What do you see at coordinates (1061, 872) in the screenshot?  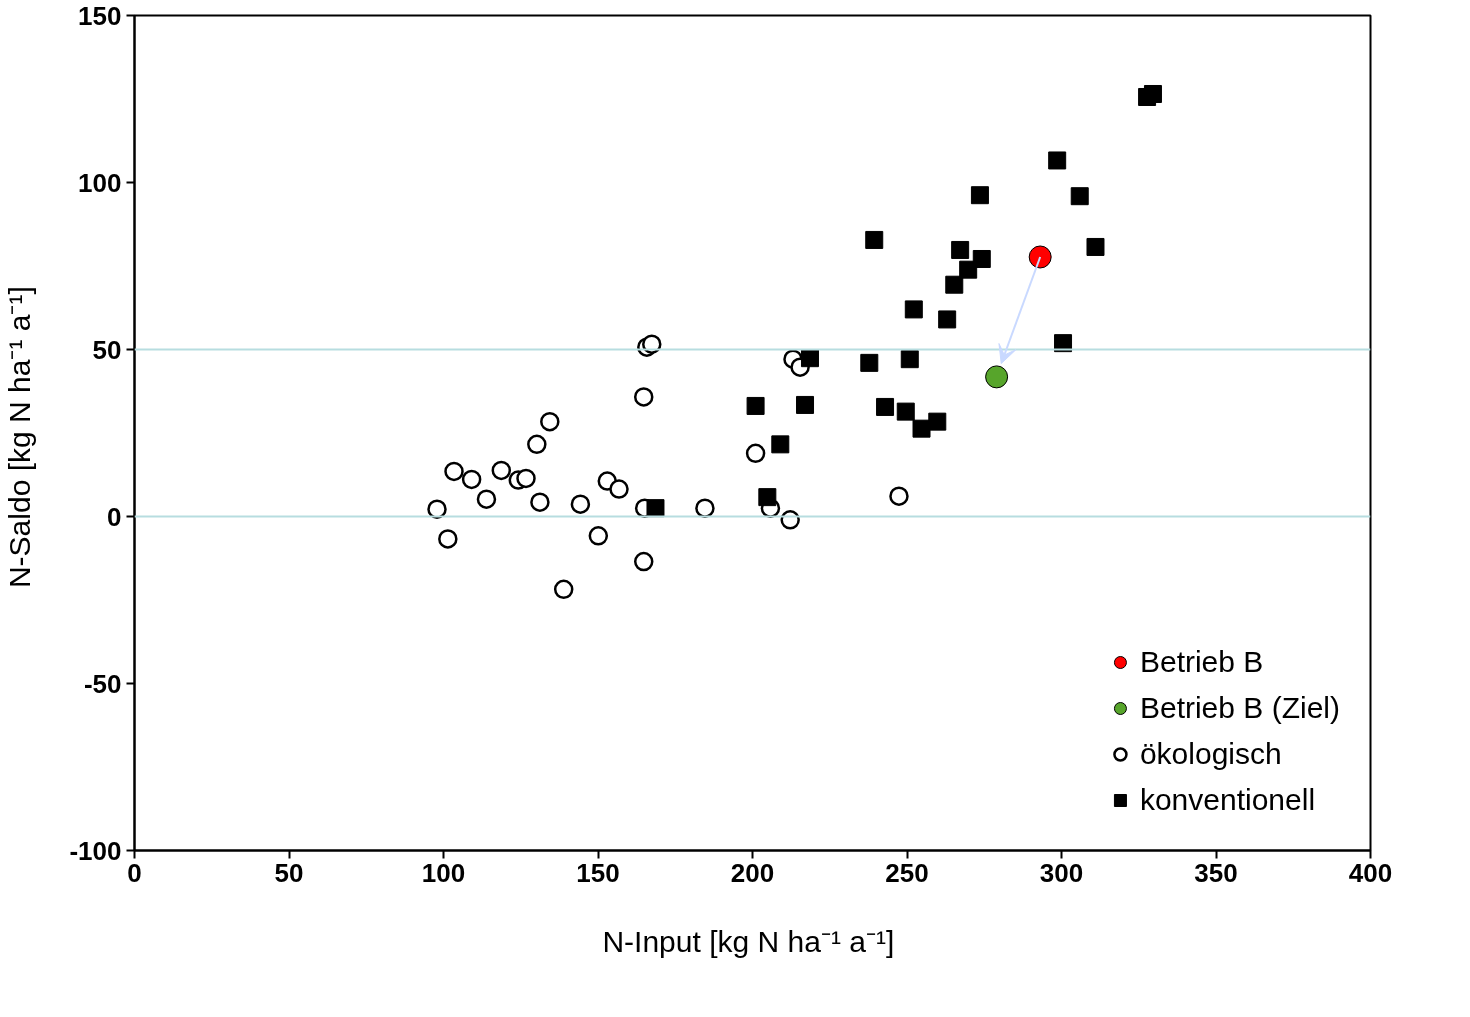 I see `x-tick-label: 300` at bounding box center [1061, 872].